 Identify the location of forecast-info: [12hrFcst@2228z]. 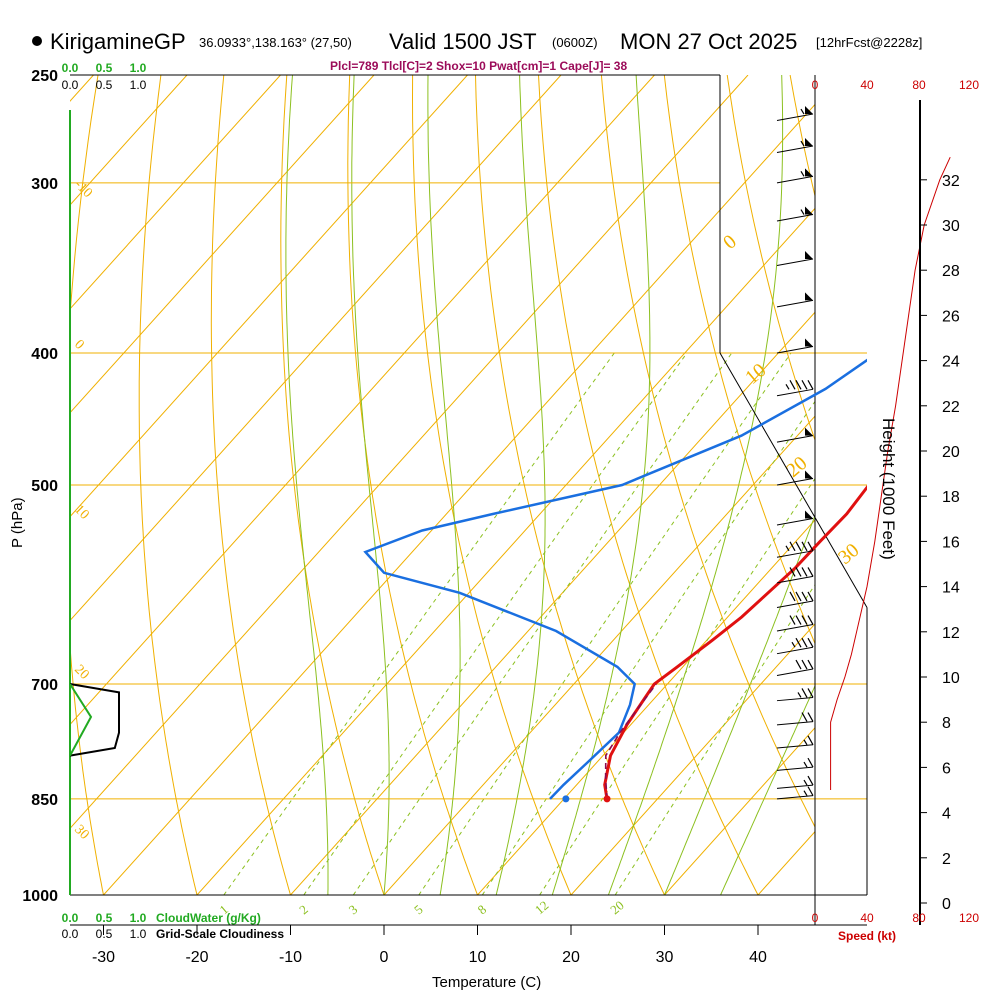
(869, 42).